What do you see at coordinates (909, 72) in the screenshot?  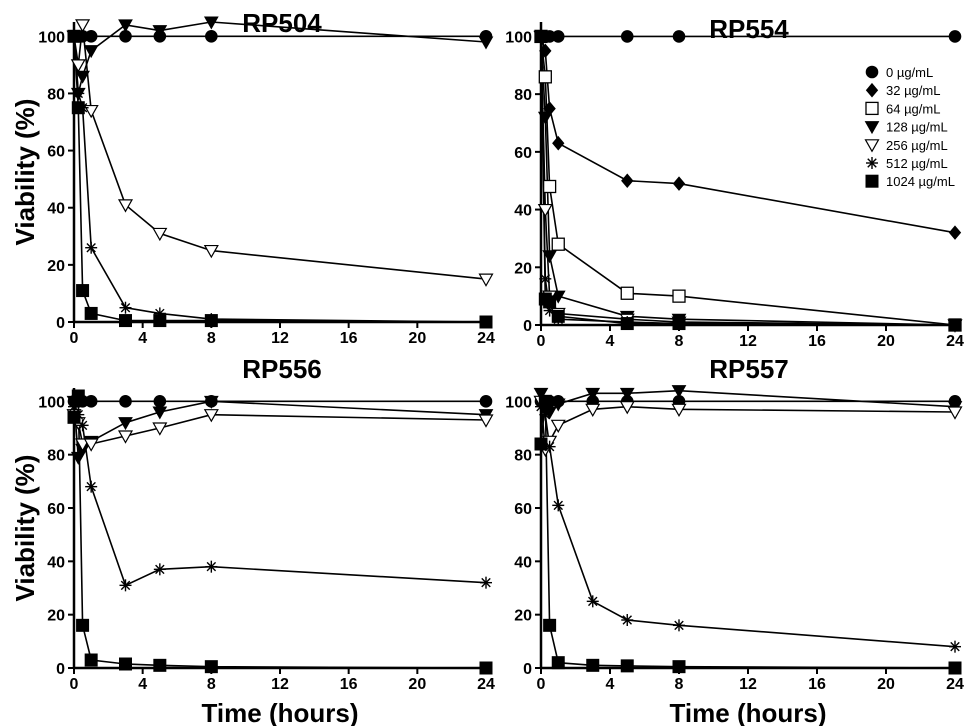 I see `legend-label: 0 µg/mL` at bounding box center [909, 72].